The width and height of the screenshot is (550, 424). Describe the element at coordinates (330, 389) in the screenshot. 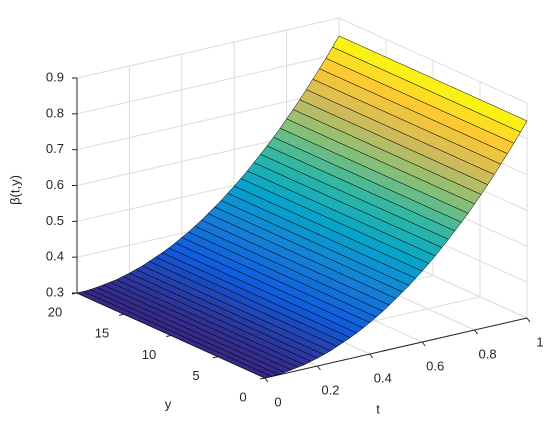

I see `x-tick-label: 0.2` at that location.